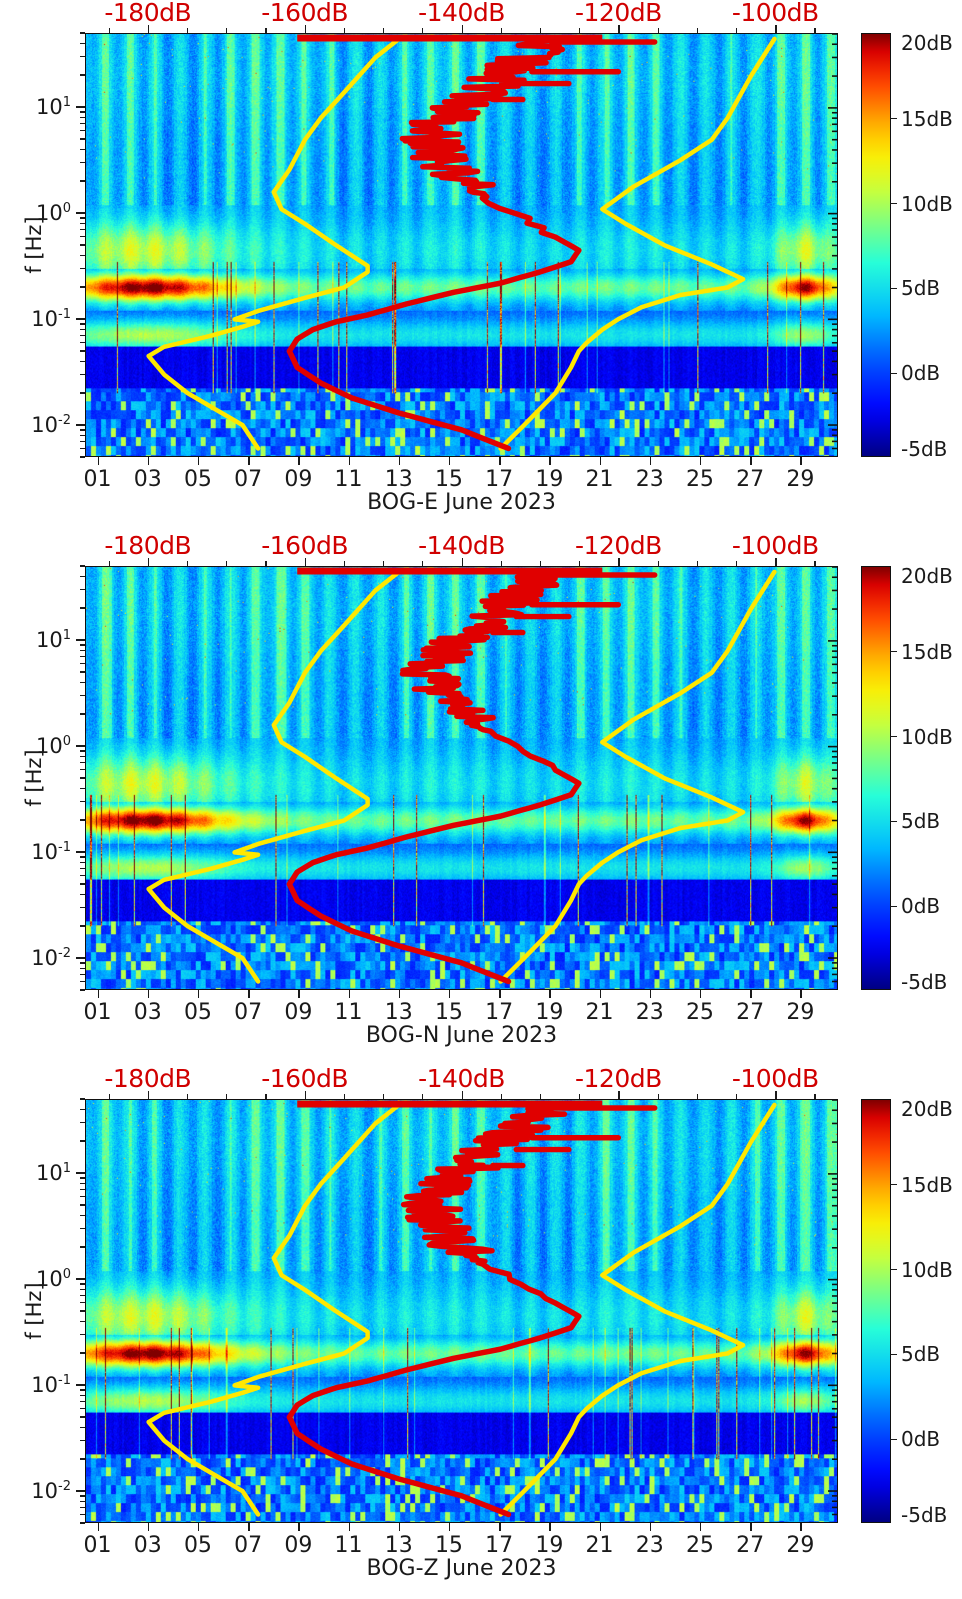  Describe the element at coordinates (42, 778) in the screenshot. I see `frequency-axis: f [Hz] 101 100 10-1 10-2` at that location.